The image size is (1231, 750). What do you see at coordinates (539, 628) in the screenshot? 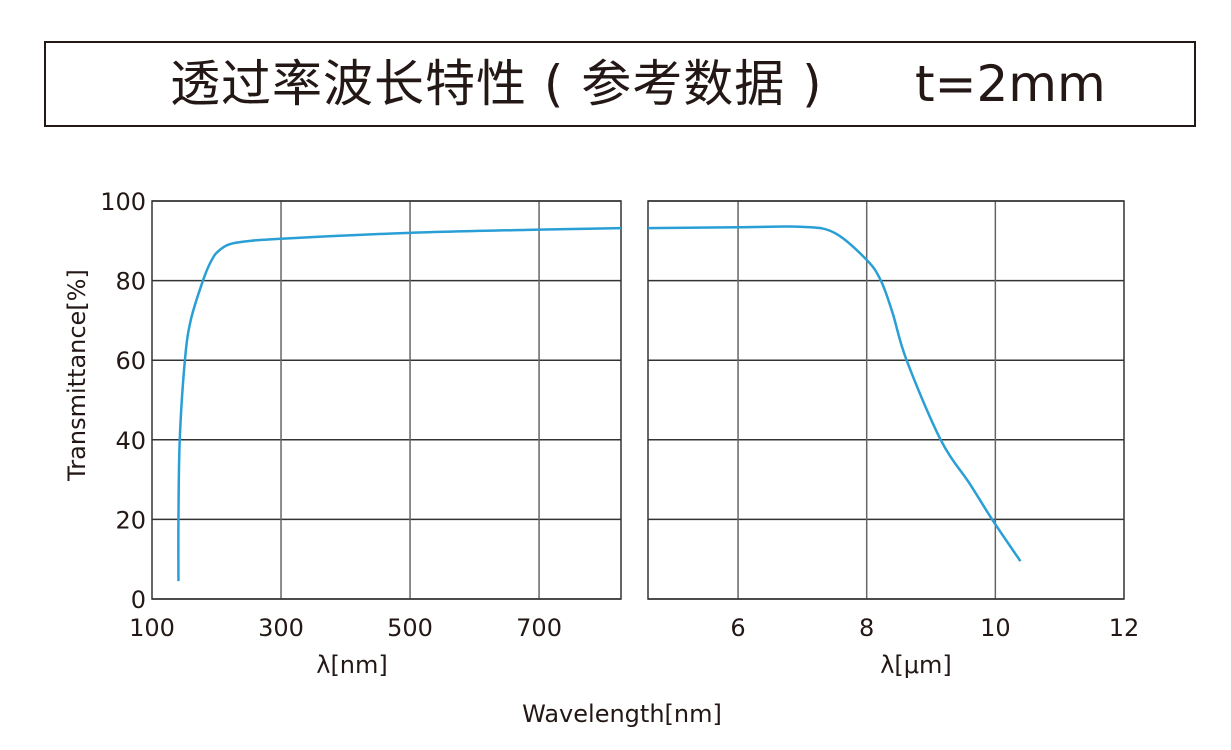
I see `x-tick-label: 700` at bounding box center [539, 628].